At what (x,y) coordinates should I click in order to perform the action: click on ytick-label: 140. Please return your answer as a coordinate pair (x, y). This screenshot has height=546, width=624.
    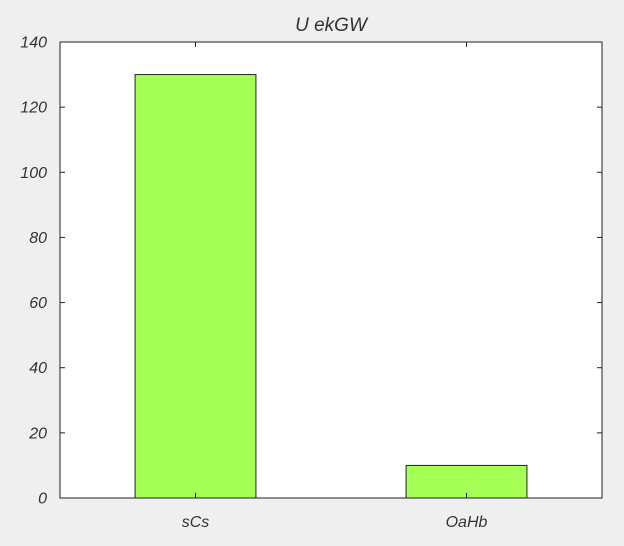
    Looking at the image, I should click on (33, 43).